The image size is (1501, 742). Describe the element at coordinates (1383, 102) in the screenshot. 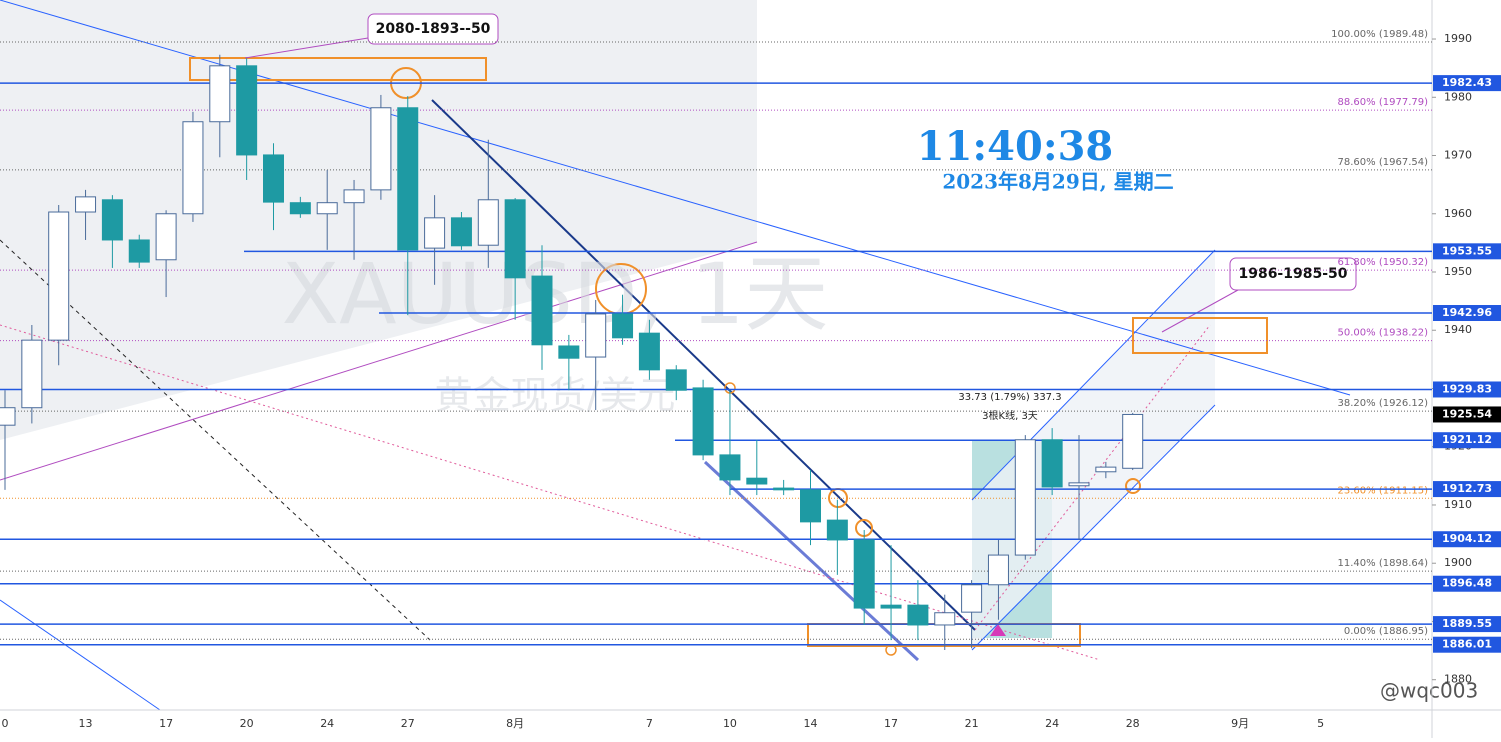

I see `fib-label: 88.60% (1977.79)` at that location.